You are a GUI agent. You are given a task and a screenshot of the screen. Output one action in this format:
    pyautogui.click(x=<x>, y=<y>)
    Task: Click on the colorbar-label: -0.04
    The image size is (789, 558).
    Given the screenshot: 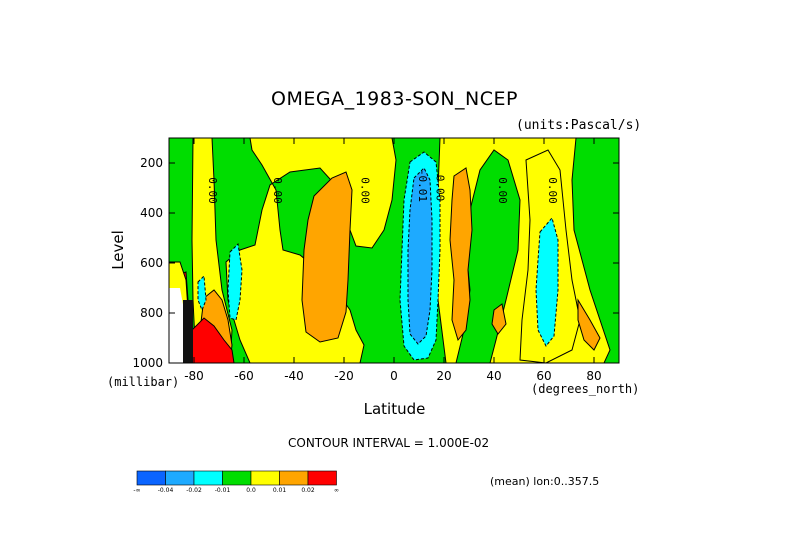 What is the action you would take?
    pyautogui.click(x=166, y=490)
    